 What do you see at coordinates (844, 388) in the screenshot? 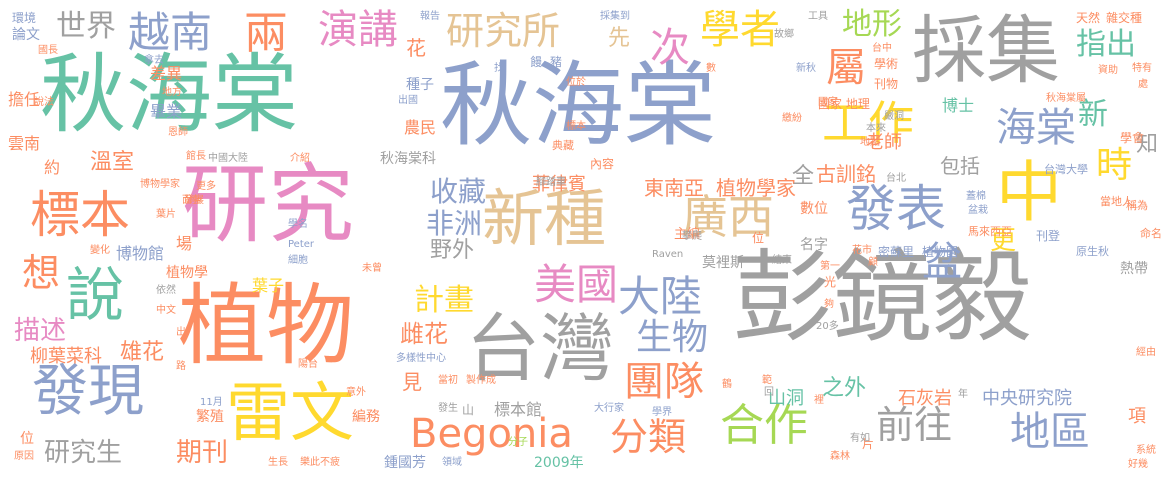
I see `word: 之外` at bounding box center [844, 388].